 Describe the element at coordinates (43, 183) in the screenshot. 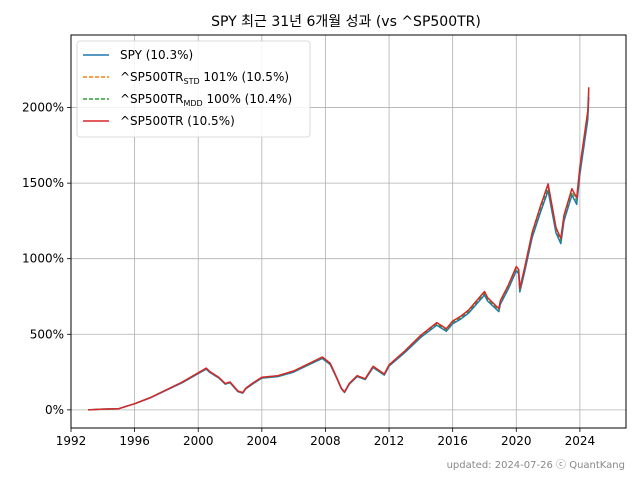

I see `y-tick-label: 1500%` at that location.